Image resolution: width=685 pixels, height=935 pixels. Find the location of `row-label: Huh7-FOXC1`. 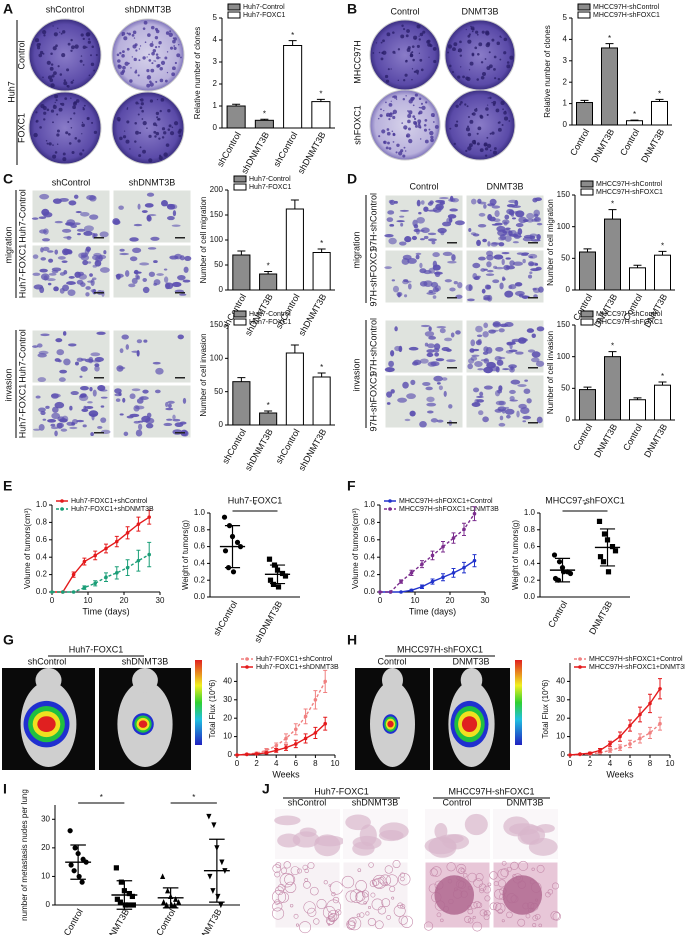

row-label: Huh7-FOXC1 is located at coordinates (22, 271).